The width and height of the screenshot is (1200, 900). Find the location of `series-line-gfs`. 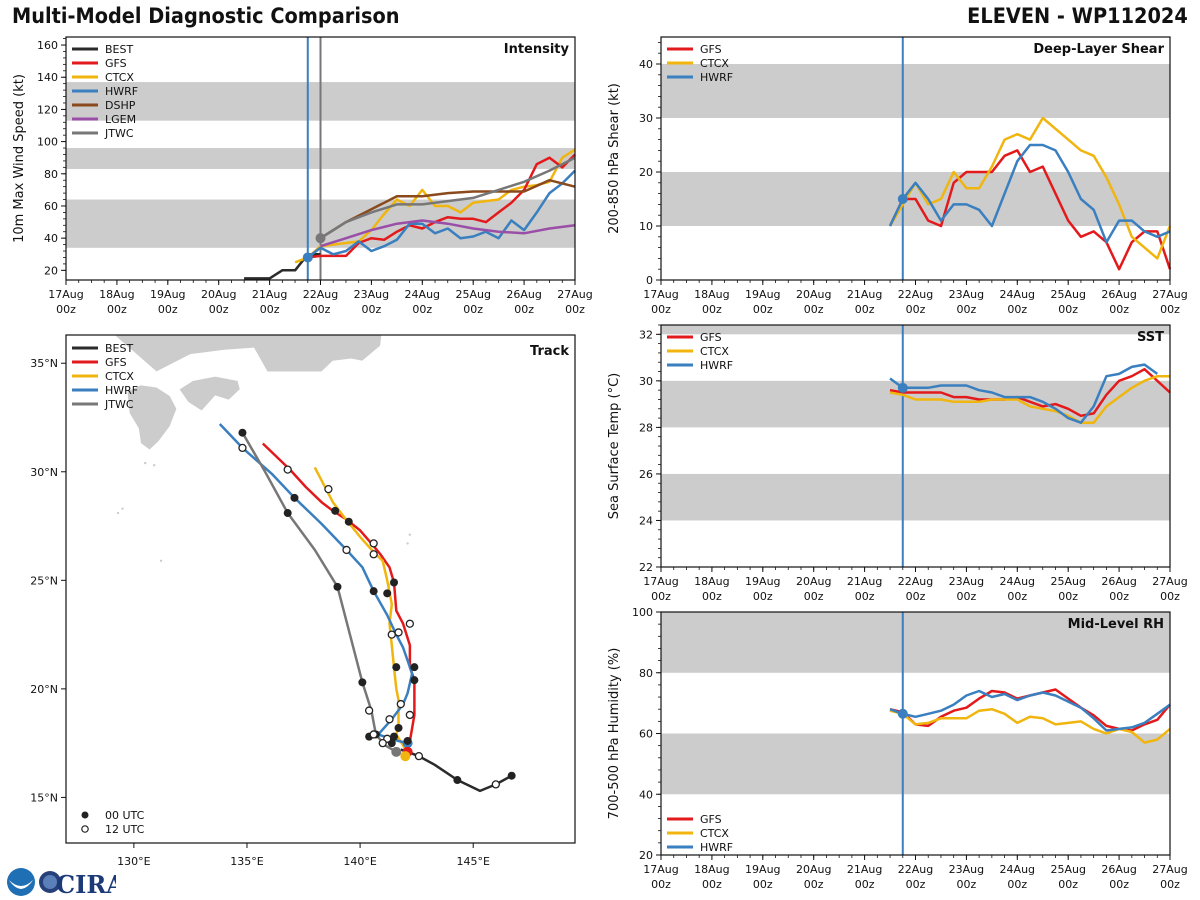

series-line-gfs is located at coordinates (1030, 392).